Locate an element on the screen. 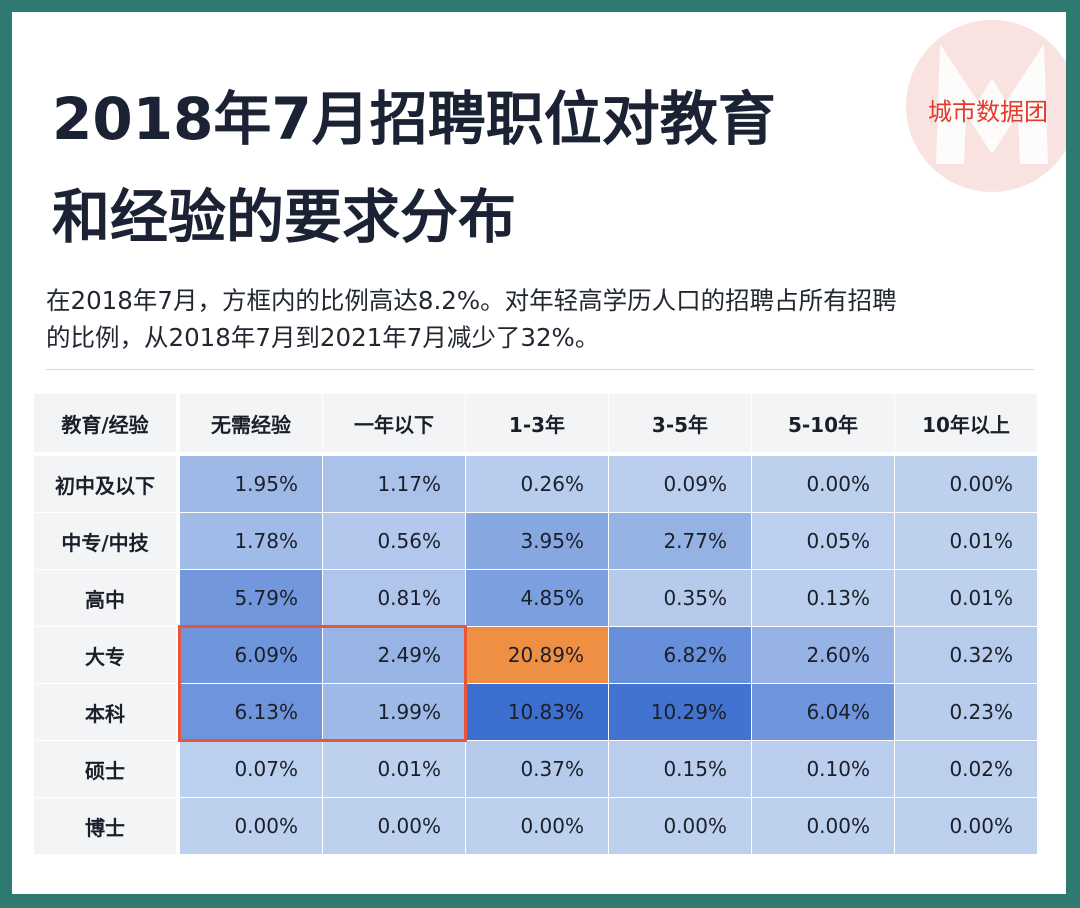  logo-icon is located at coordinates (986, 106).